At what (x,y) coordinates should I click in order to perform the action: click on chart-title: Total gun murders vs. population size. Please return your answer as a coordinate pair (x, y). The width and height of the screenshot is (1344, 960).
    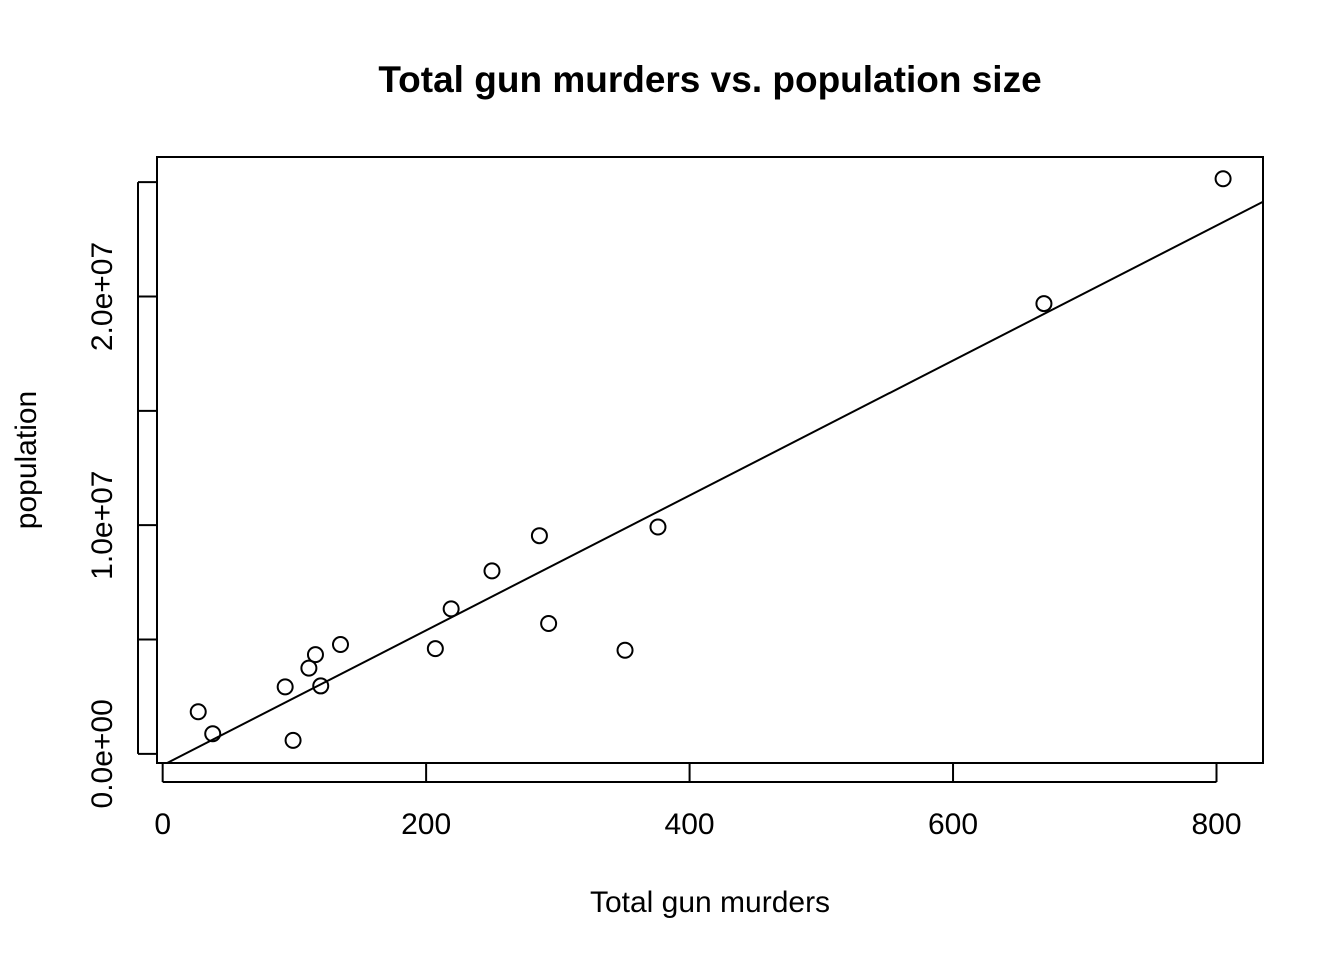
    Looking at the image, I should click on (709, 79).